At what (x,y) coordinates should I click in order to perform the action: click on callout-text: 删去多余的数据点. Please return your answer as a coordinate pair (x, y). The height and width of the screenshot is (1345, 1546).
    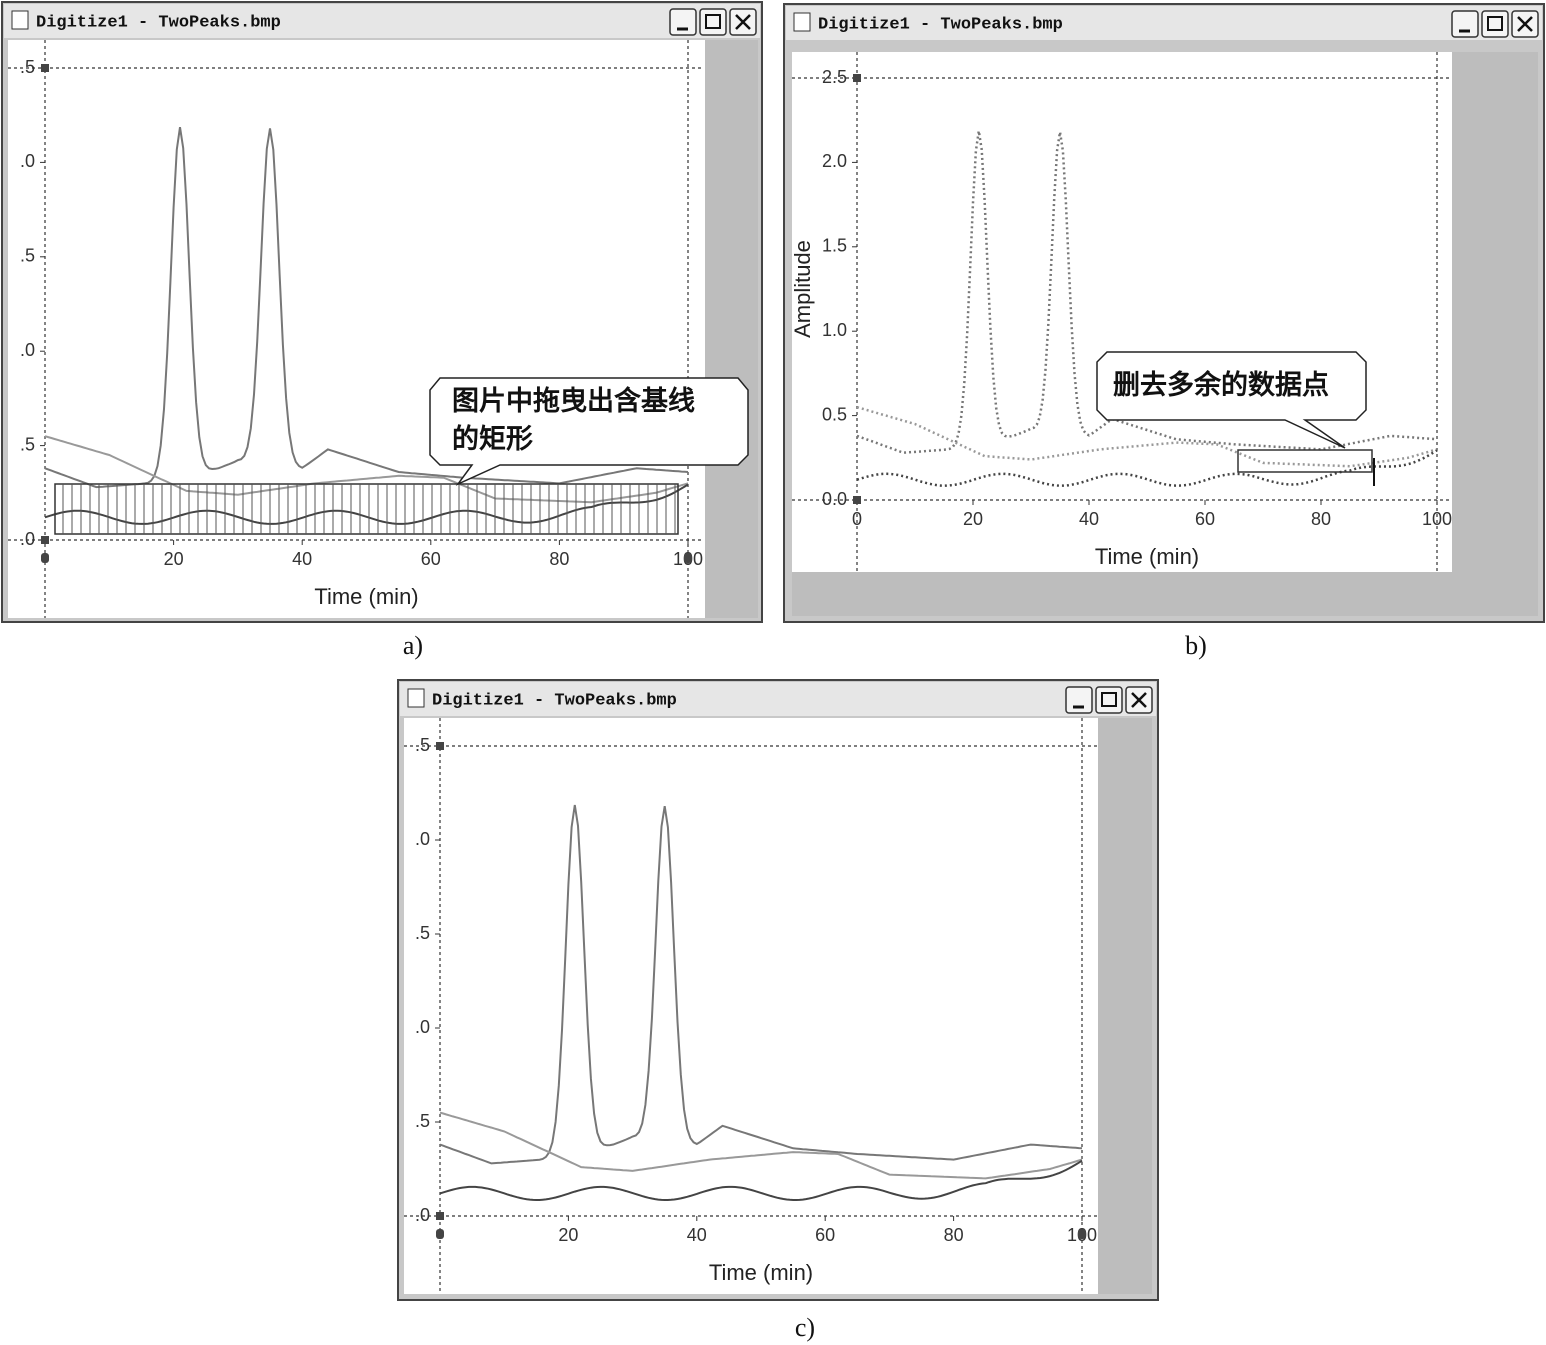
    Looking at the image, I should click on (1221, 384).